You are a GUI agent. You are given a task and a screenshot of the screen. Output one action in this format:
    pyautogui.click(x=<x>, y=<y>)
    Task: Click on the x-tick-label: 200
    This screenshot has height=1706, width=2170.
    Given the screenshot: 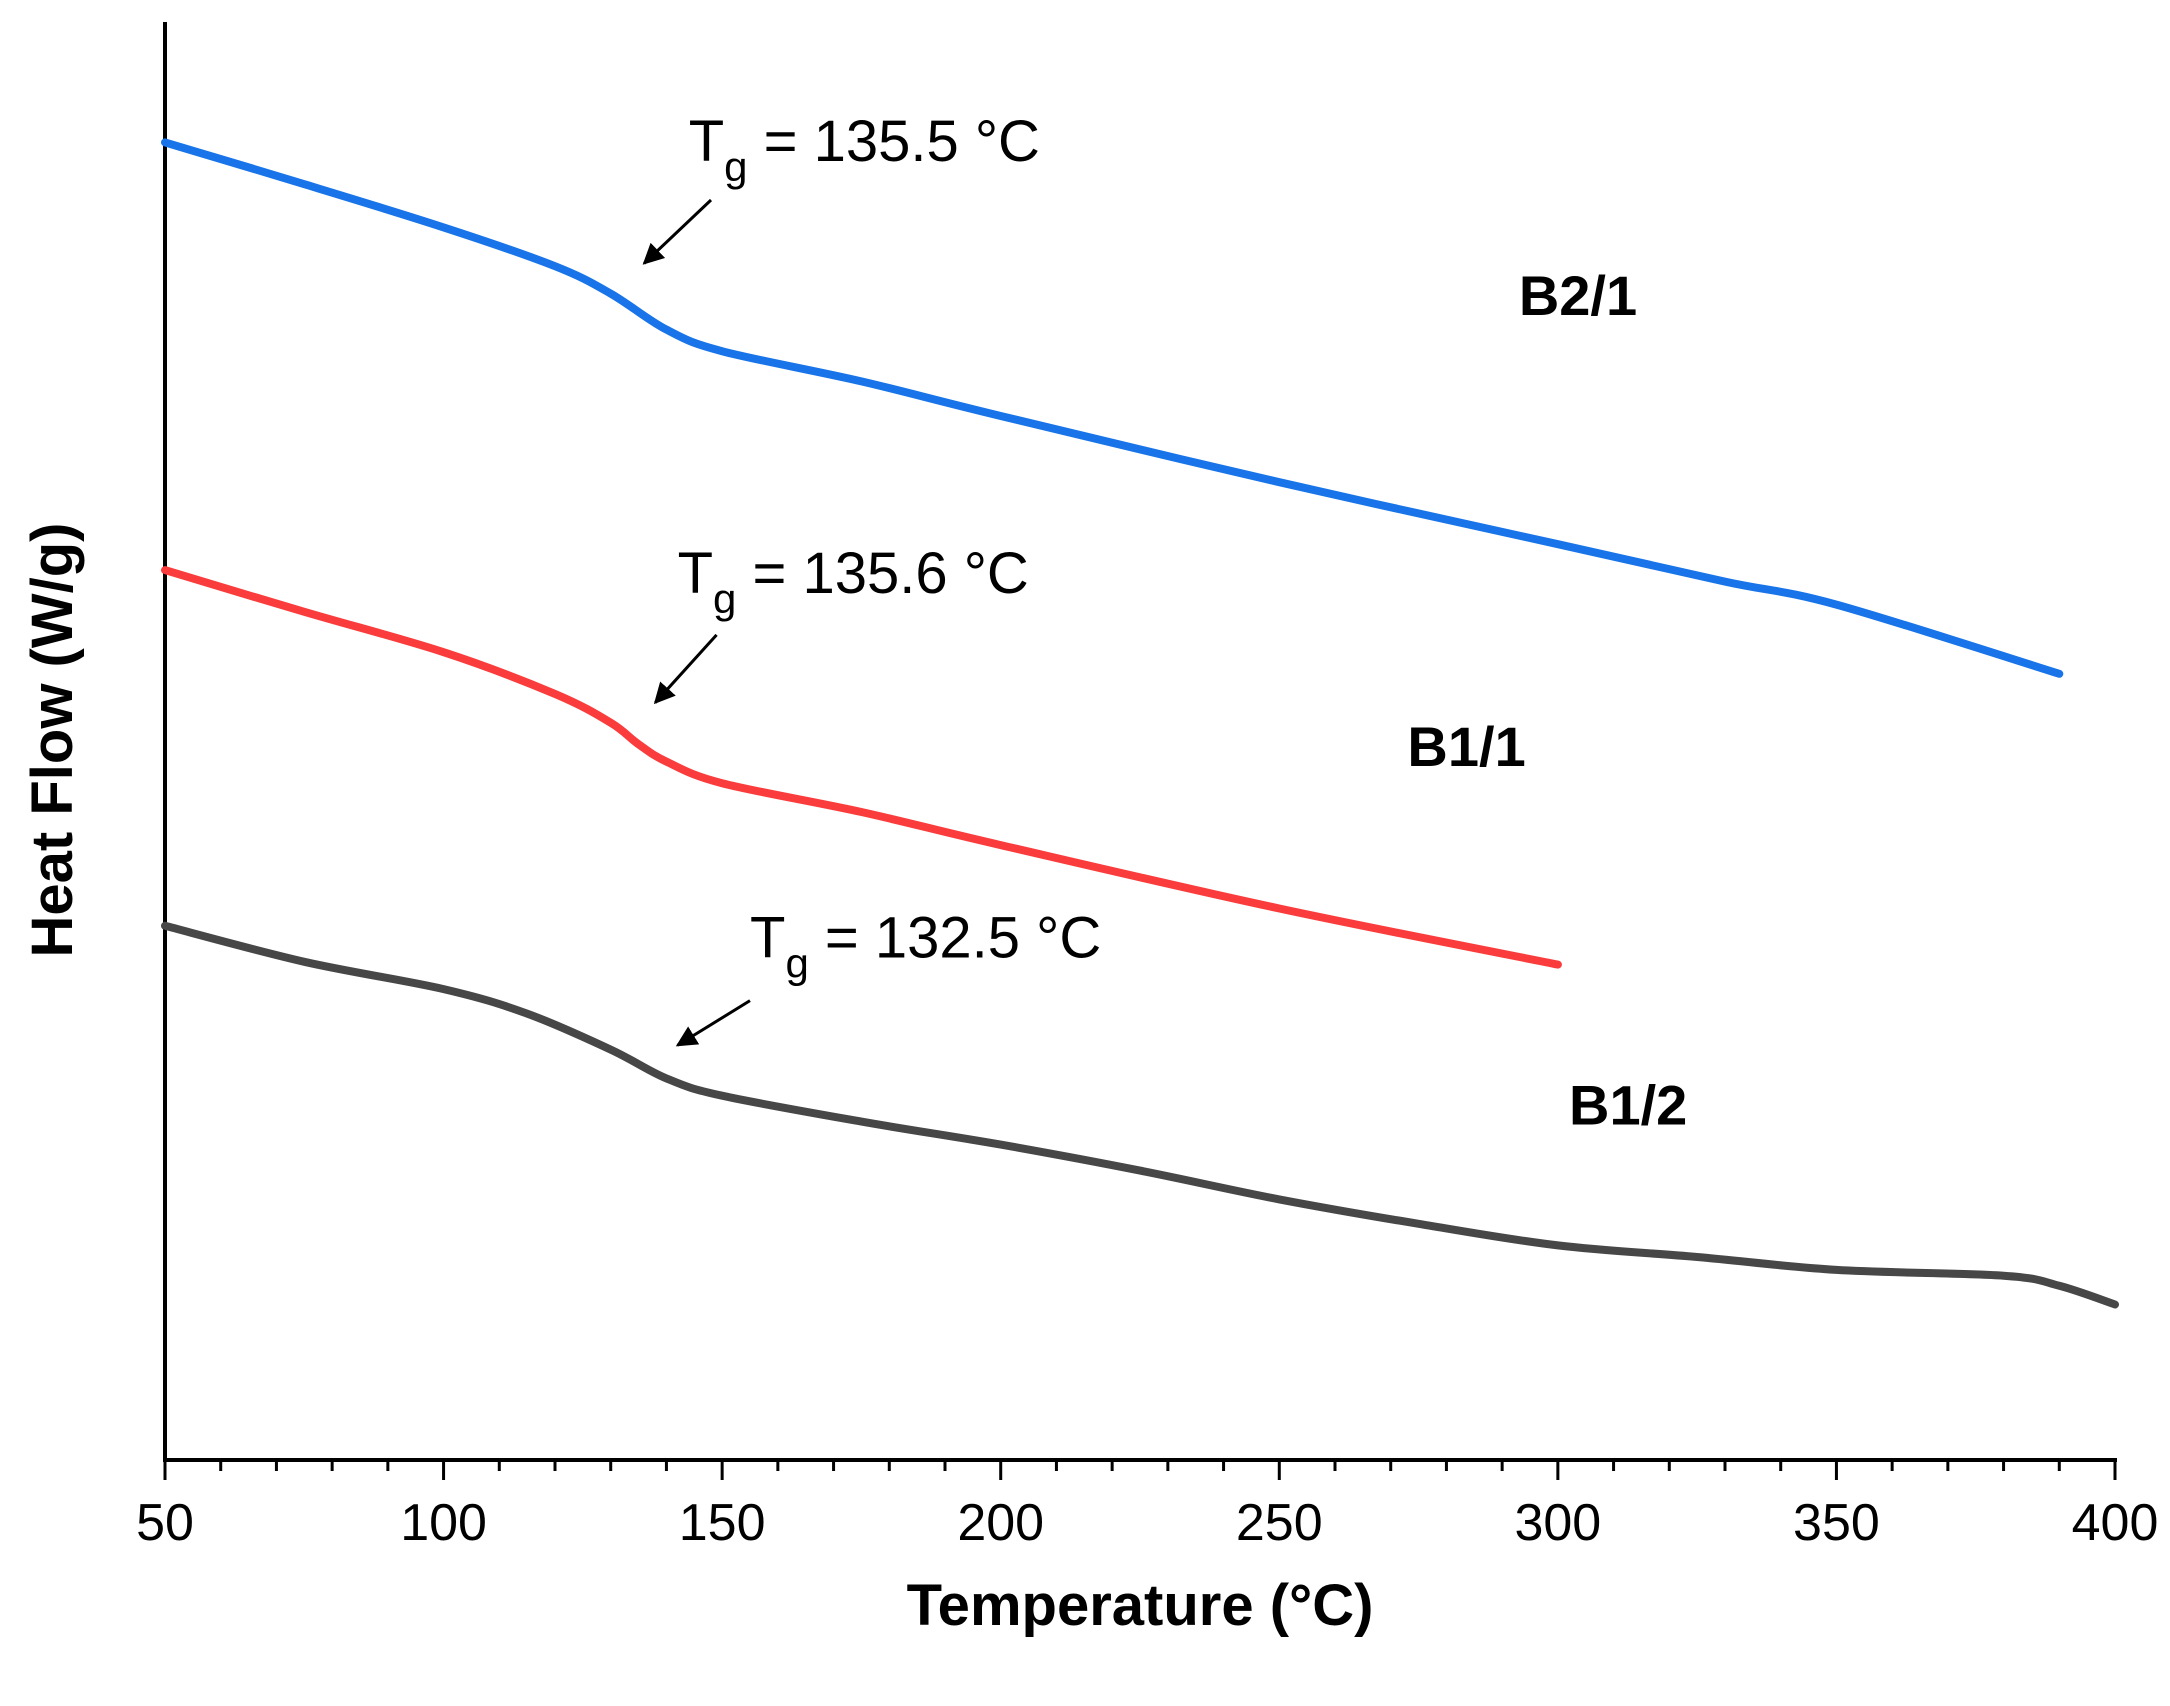 What is the action you would take?
    pyautogui.click(x=1000, y=1523)
    